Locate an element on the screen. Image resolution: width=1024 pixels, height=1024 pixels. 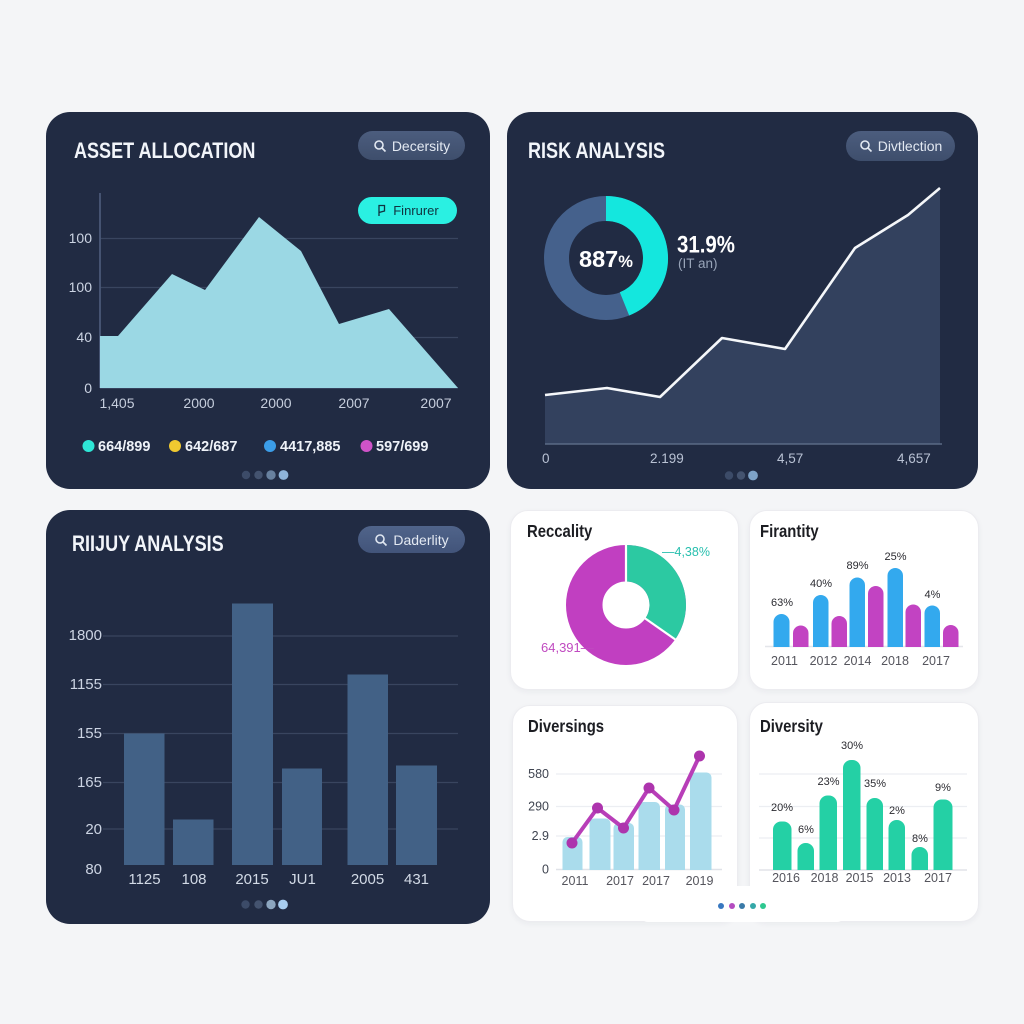
svg-text: JU1 is located at coordinates (302, 879).